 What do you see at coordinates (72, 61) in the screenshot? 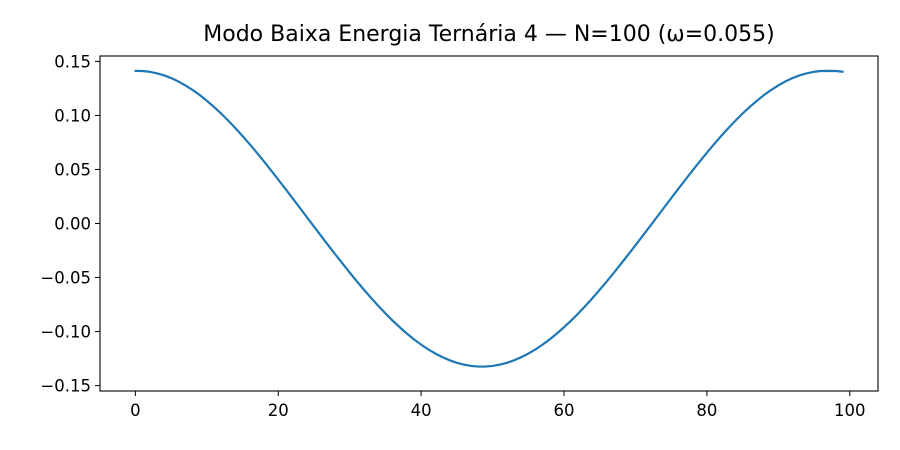
I see `y-tick-label: 0.15` at bounding box center [72, 61].